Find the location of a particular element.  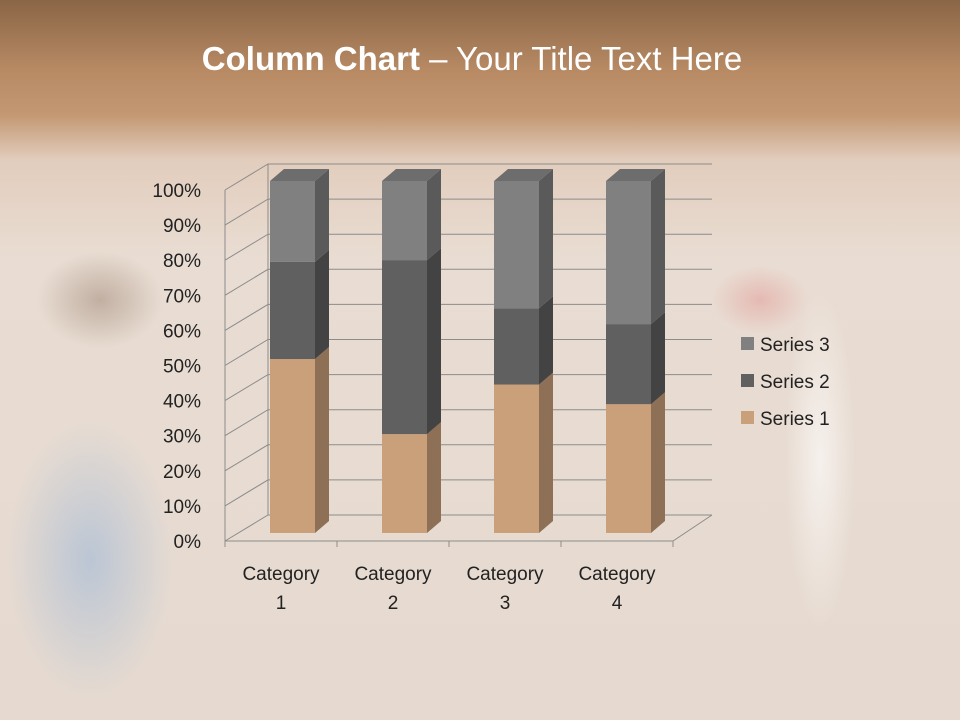

x-tick-label: 3 is located at coordinates (505, 603).